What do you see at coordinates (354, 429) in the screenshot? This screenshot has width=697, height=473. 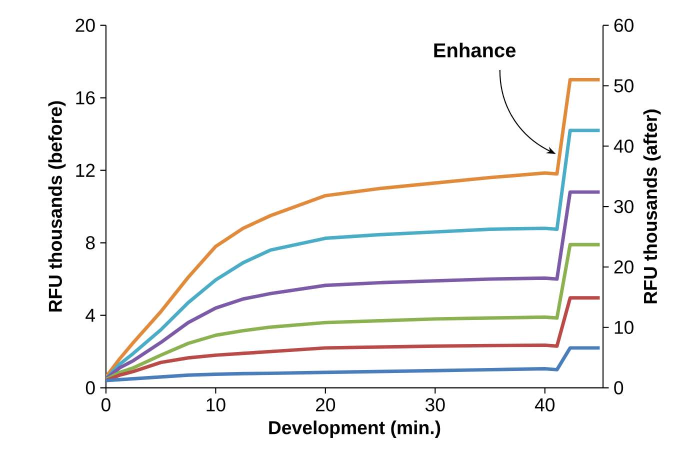 I see `x-axis-title: Development (min.)` at bounding box center [354, 429].